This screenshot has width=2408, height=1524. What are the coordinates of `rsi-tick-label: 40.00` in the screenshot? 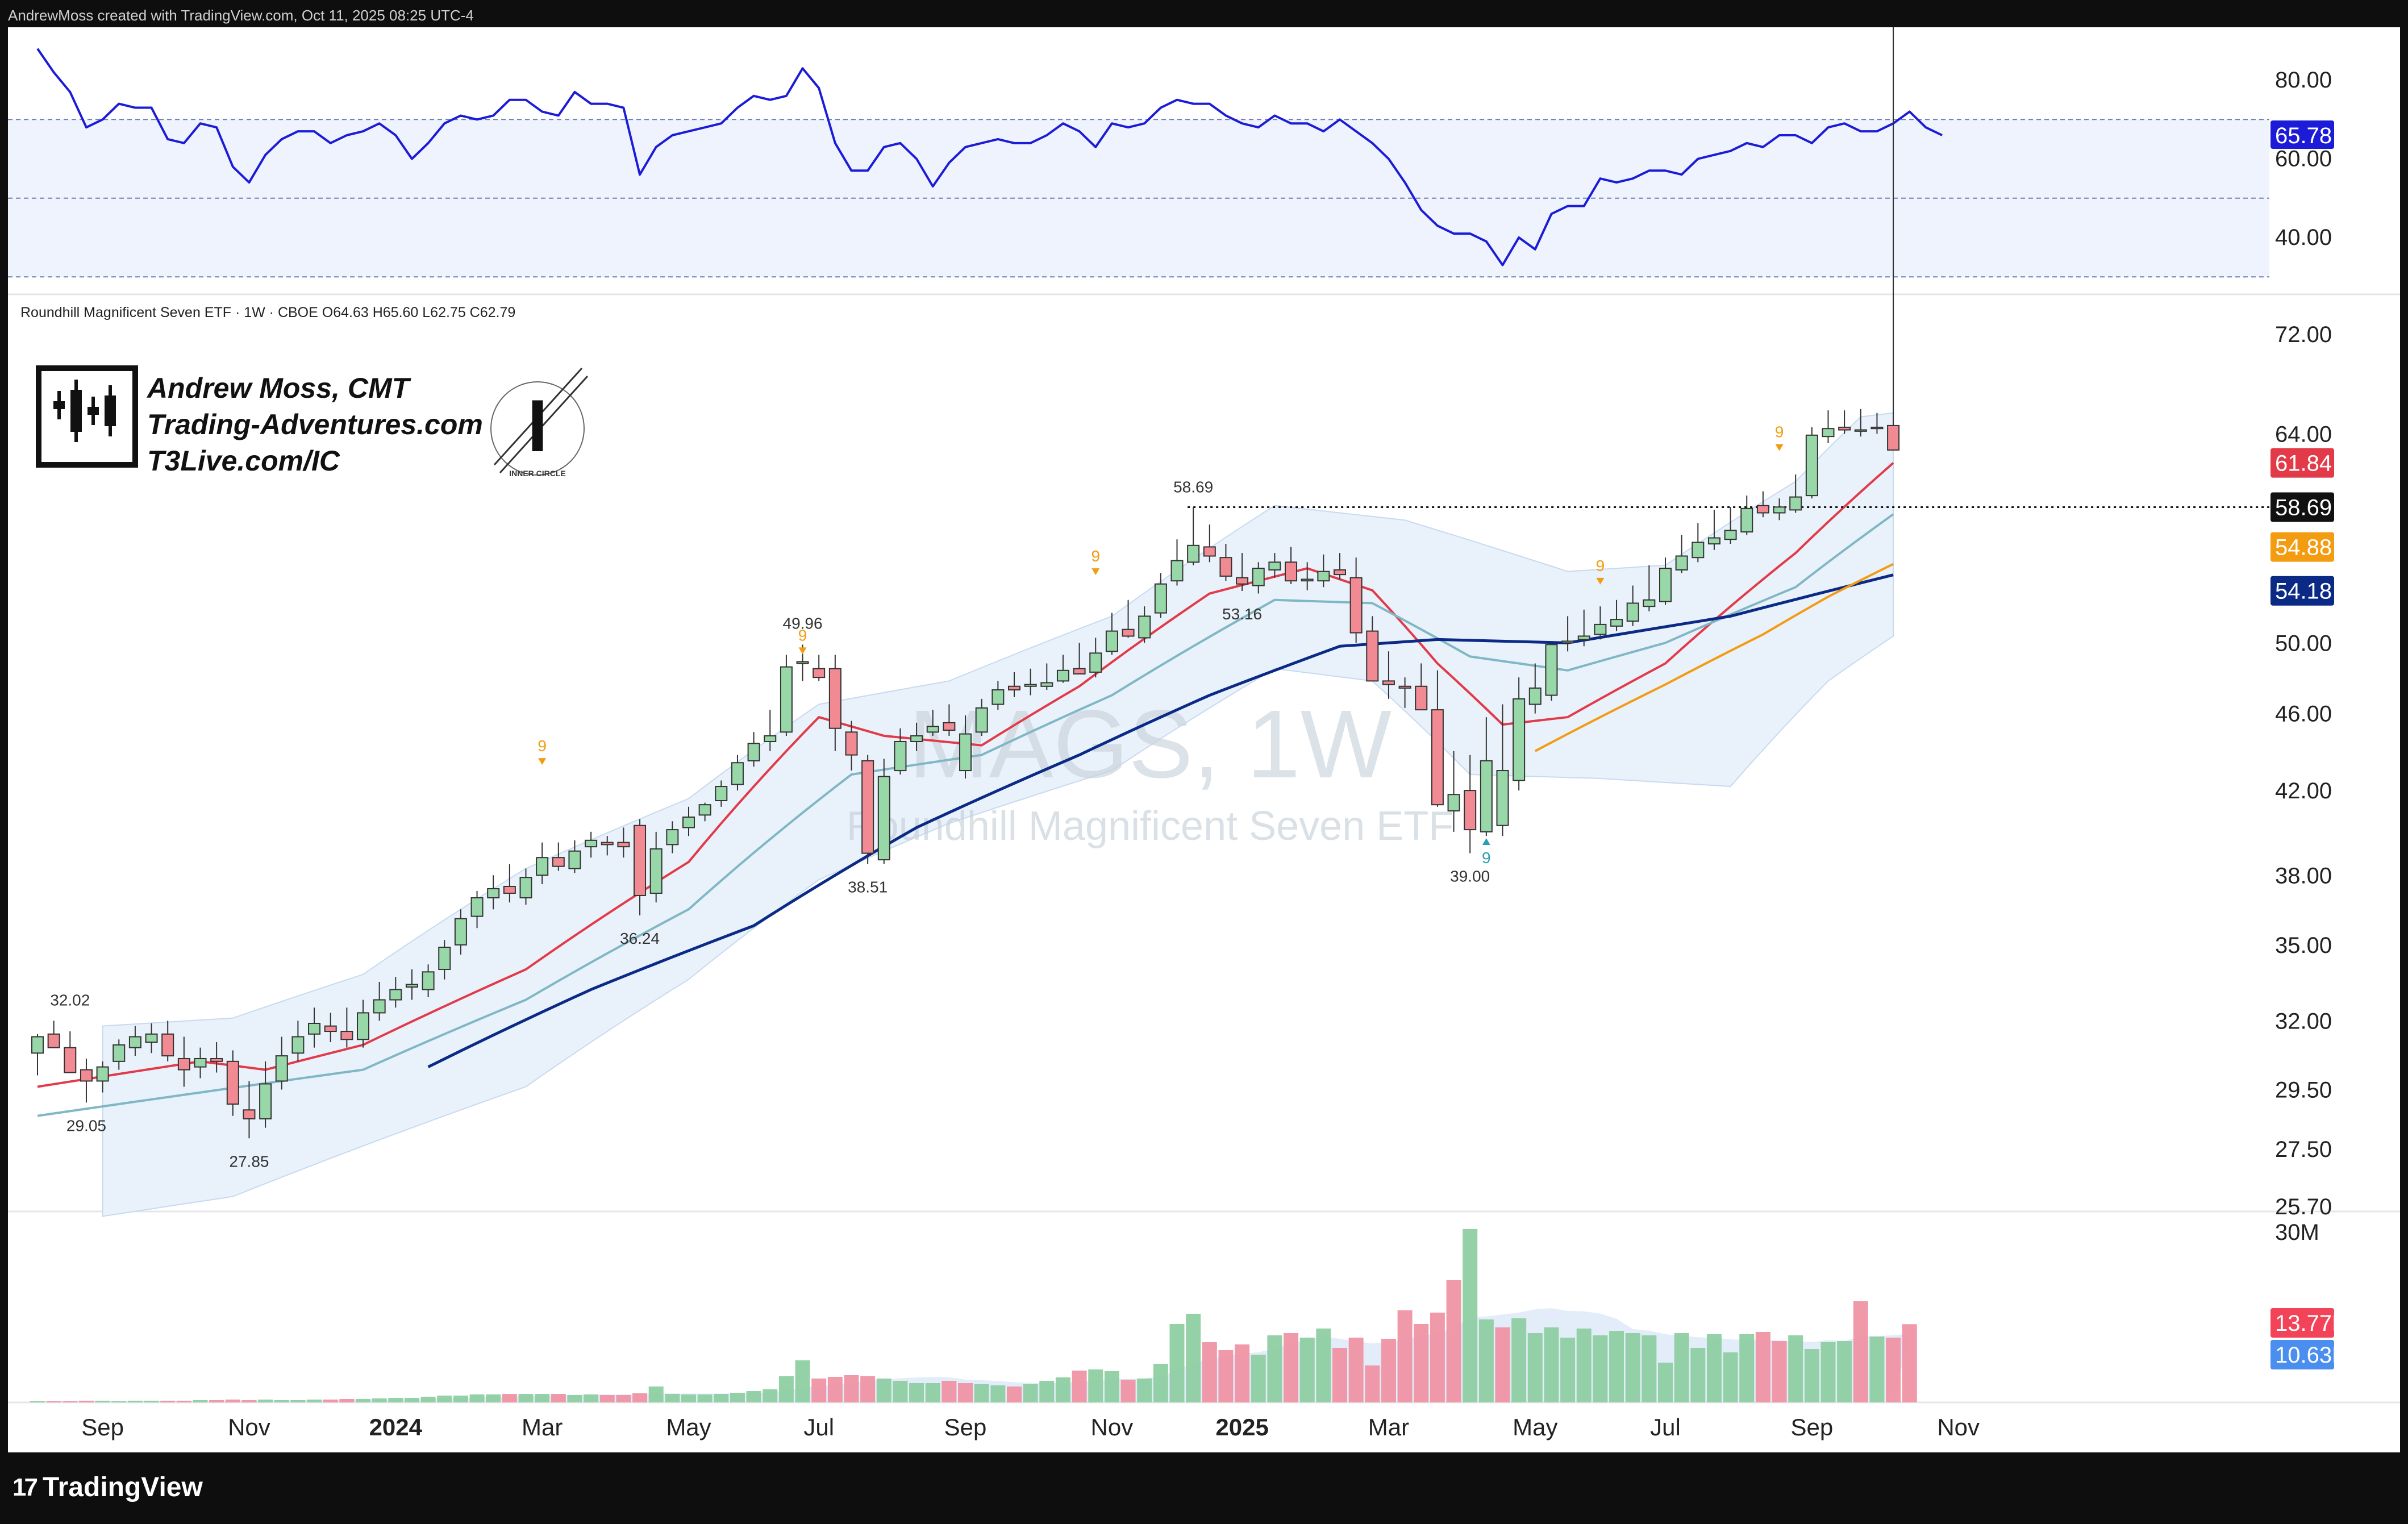 It's located at (2303, 238).